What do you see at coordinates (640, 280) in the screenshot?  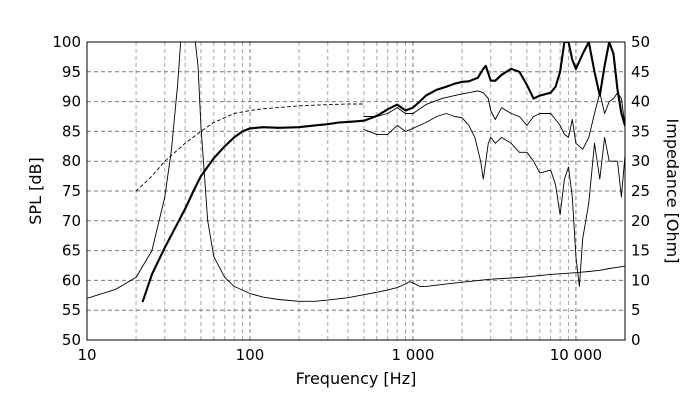 I see `y2-tick-label: 10` at bounding box center [640, 280].